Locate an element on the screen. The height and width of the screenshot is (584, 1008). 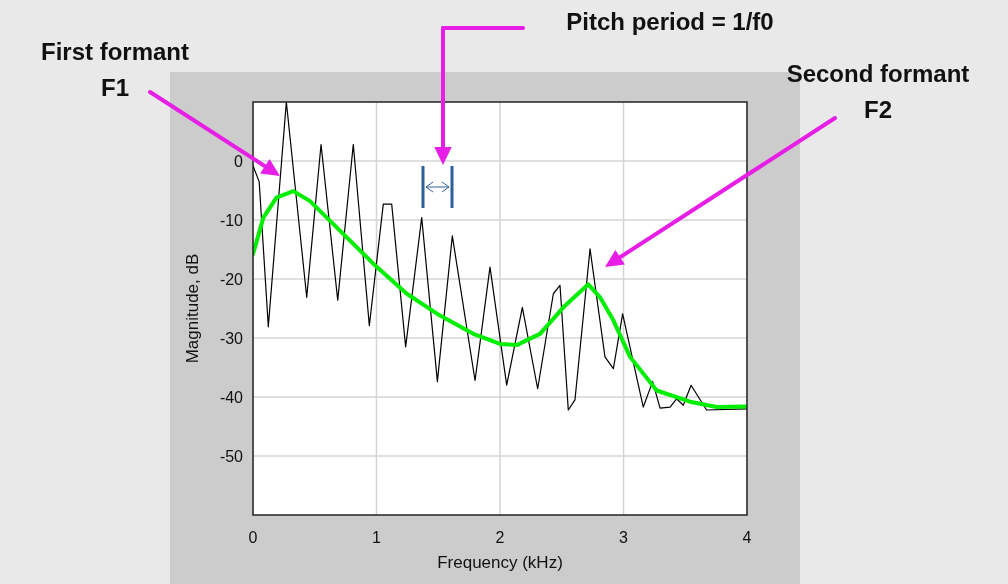
text: Second formant F2 is located at coordinates (878, 91).